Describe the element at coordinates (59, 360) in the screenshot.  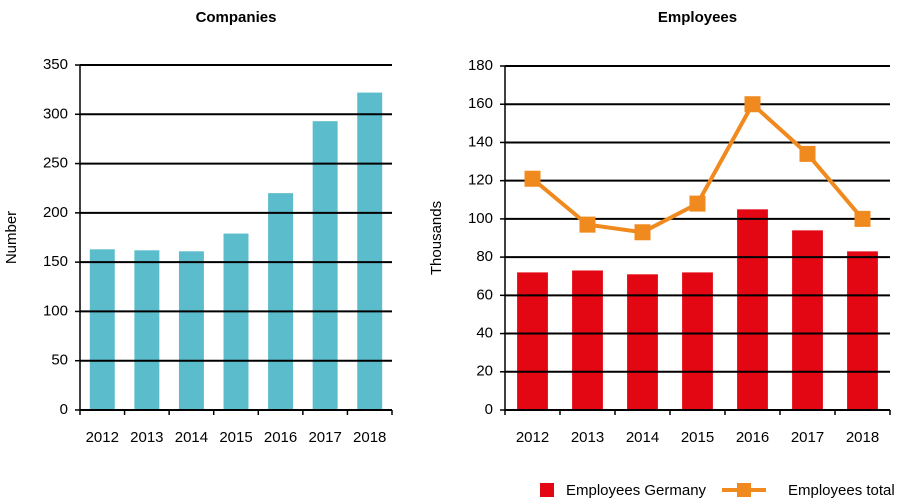
I see `y-tick-label: 50` at that location.